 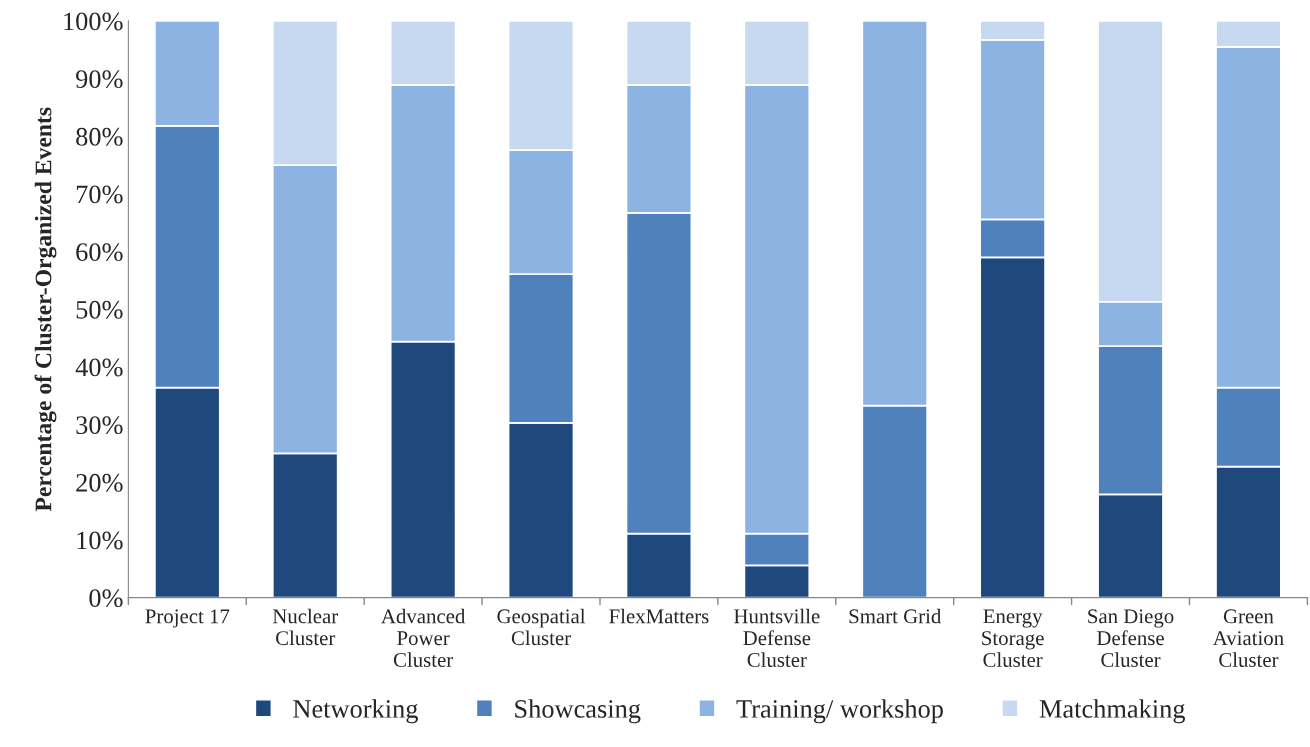 I want to click on y-tick-label: 20%, so click(x=99, y=482).